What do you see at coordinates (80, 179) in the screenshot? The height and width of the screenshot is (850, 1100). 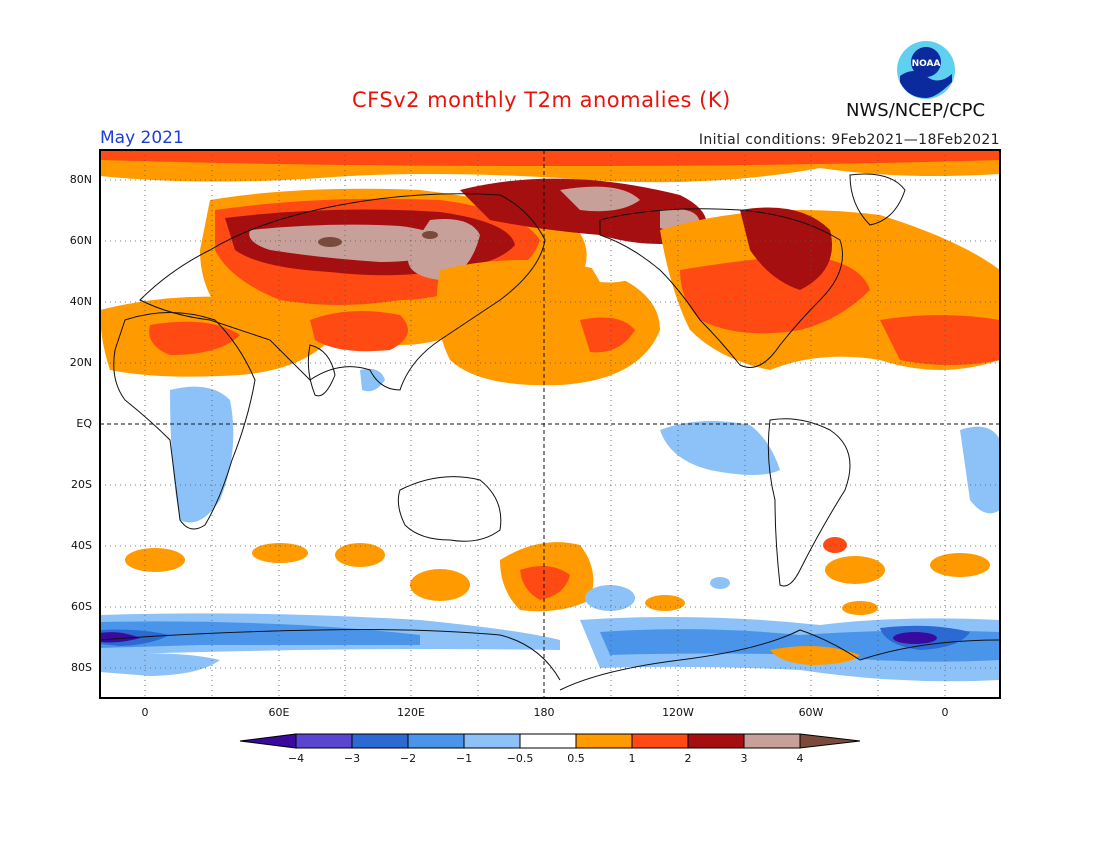 I see `lat-label-80n: 80N` at bounding box center [80, 179].